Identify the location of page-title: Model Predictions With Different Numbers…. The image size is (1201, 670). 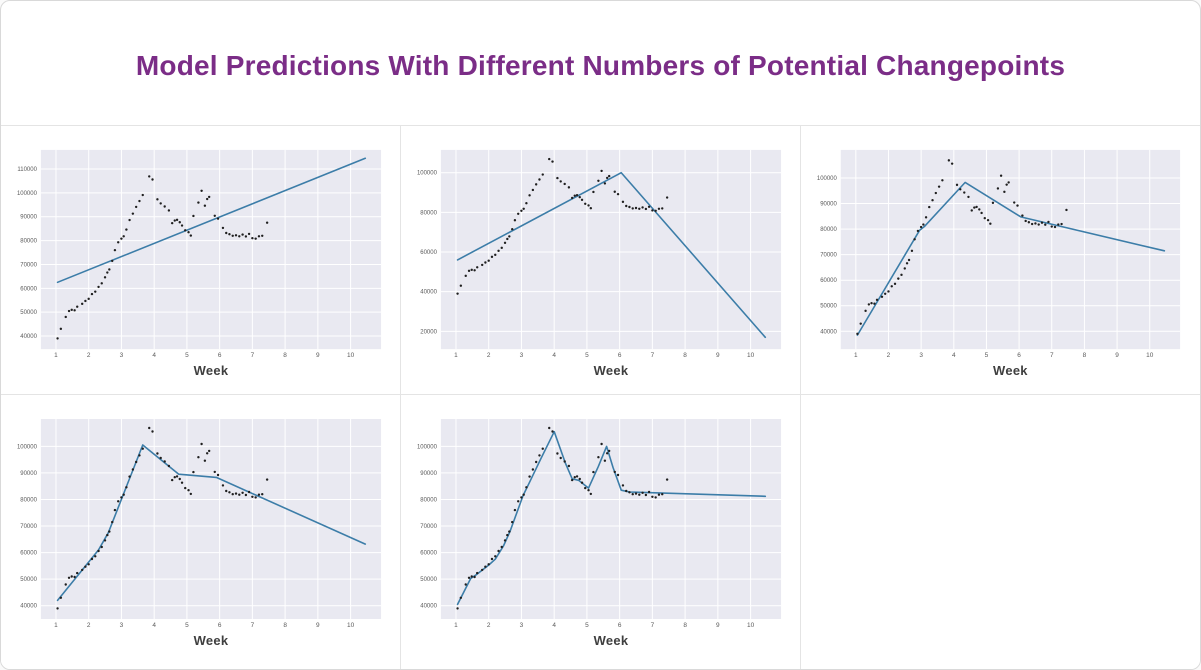
(600, 65).